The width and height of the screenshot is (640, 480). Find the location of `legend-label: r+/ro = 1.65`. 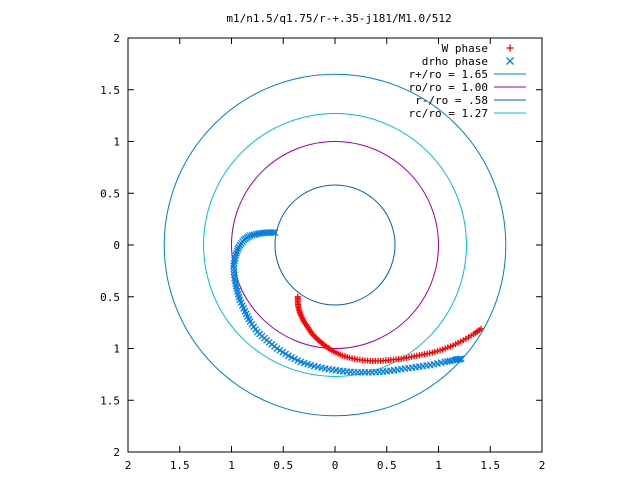

legend-label: r+/ro = 1.65 is located at coordinates (448, 74).